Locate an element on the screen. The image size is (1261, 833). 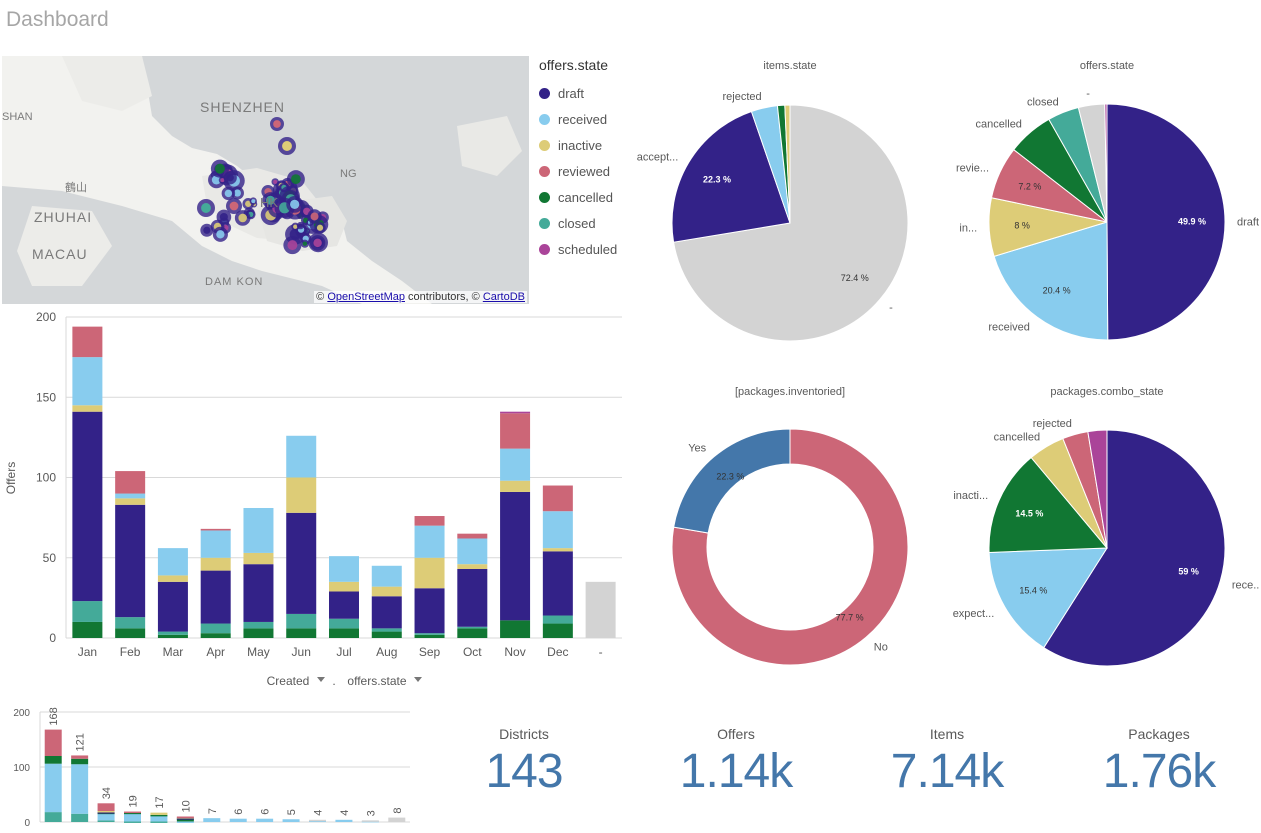
dimension-selector-state: offers.state is located at coordinates (376, 681).